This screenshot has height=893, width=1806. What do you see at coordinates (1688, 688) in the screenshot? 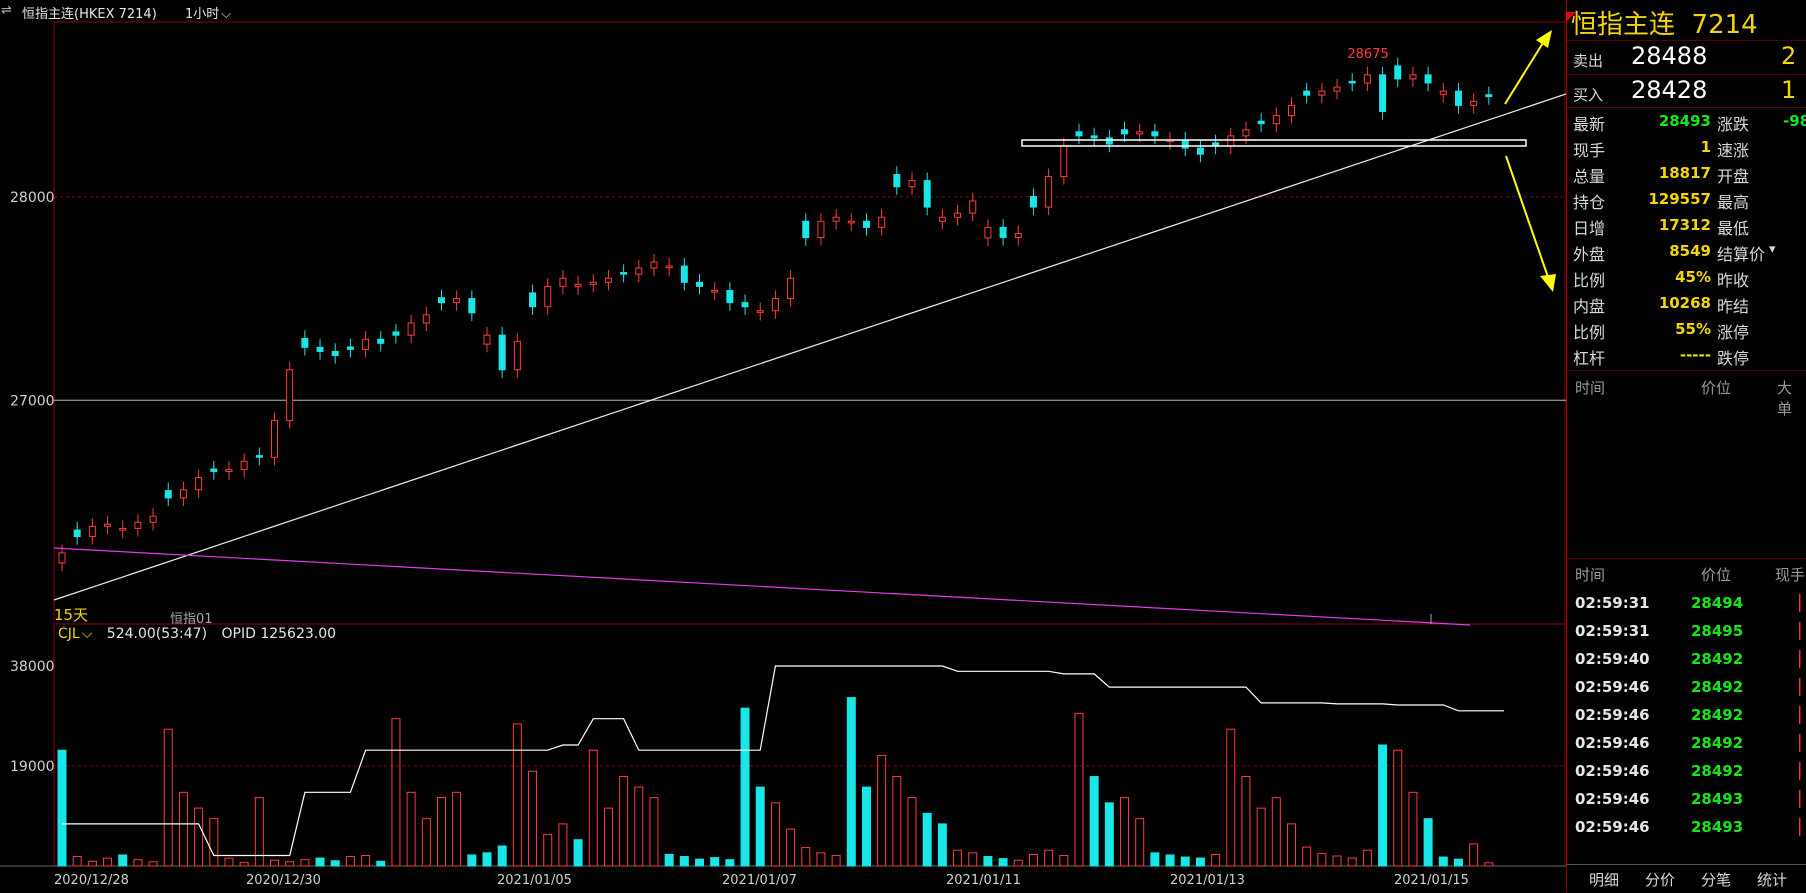
I see `trade-row: 02:59:46 28492 ▏` at bounding box center [1688, 688].